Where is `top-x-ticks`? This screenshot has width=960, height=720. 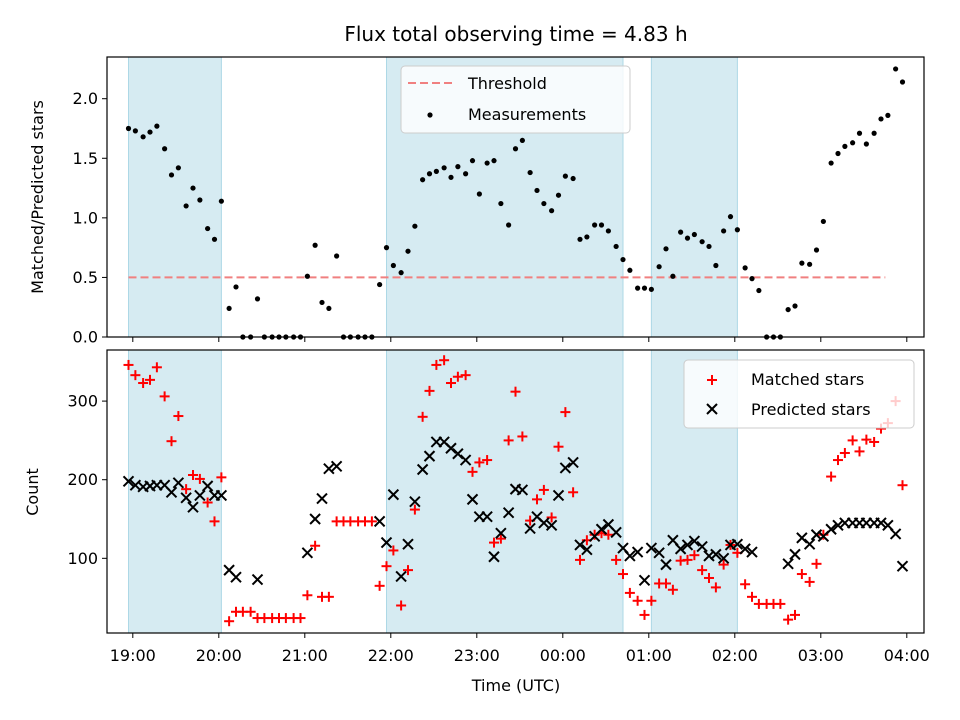 top-x-ticks is located at coordinates (520, 339).